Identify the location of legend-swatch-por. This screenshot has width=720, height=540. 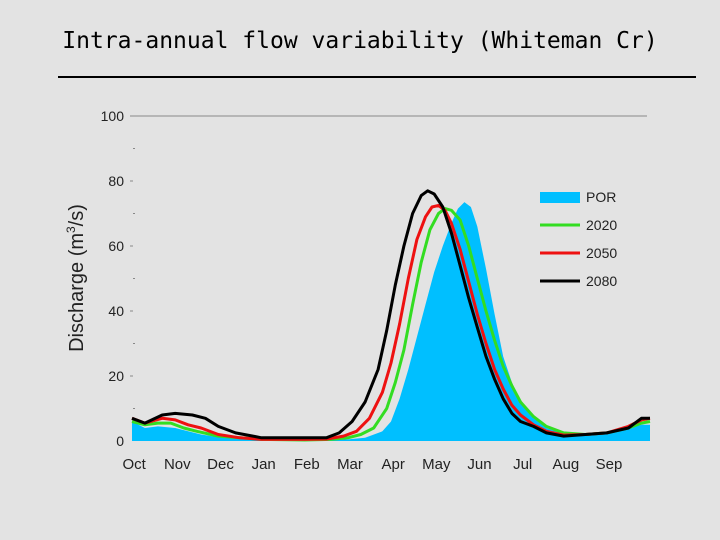
(560, 197).